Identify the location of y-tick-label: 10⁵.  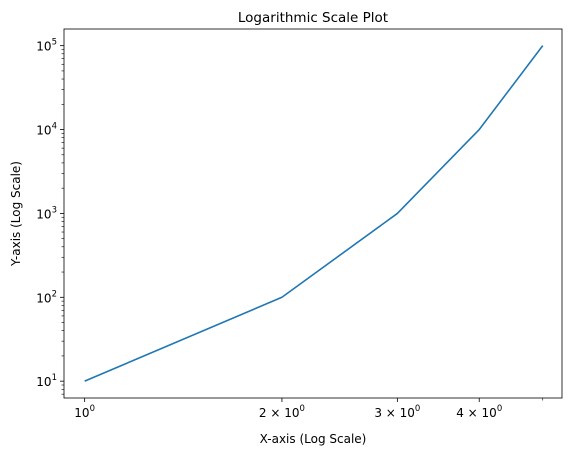
(46, 46).